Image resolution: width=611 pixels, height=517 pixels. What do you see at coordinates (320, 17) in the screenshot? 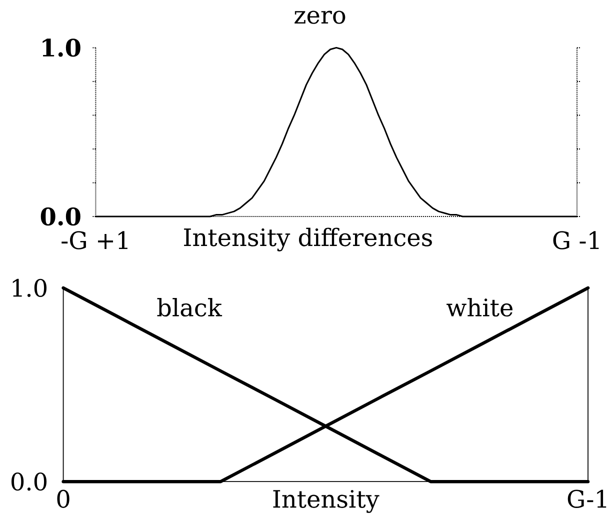
I see `series-label: zero` at bounding box center [320, 17].